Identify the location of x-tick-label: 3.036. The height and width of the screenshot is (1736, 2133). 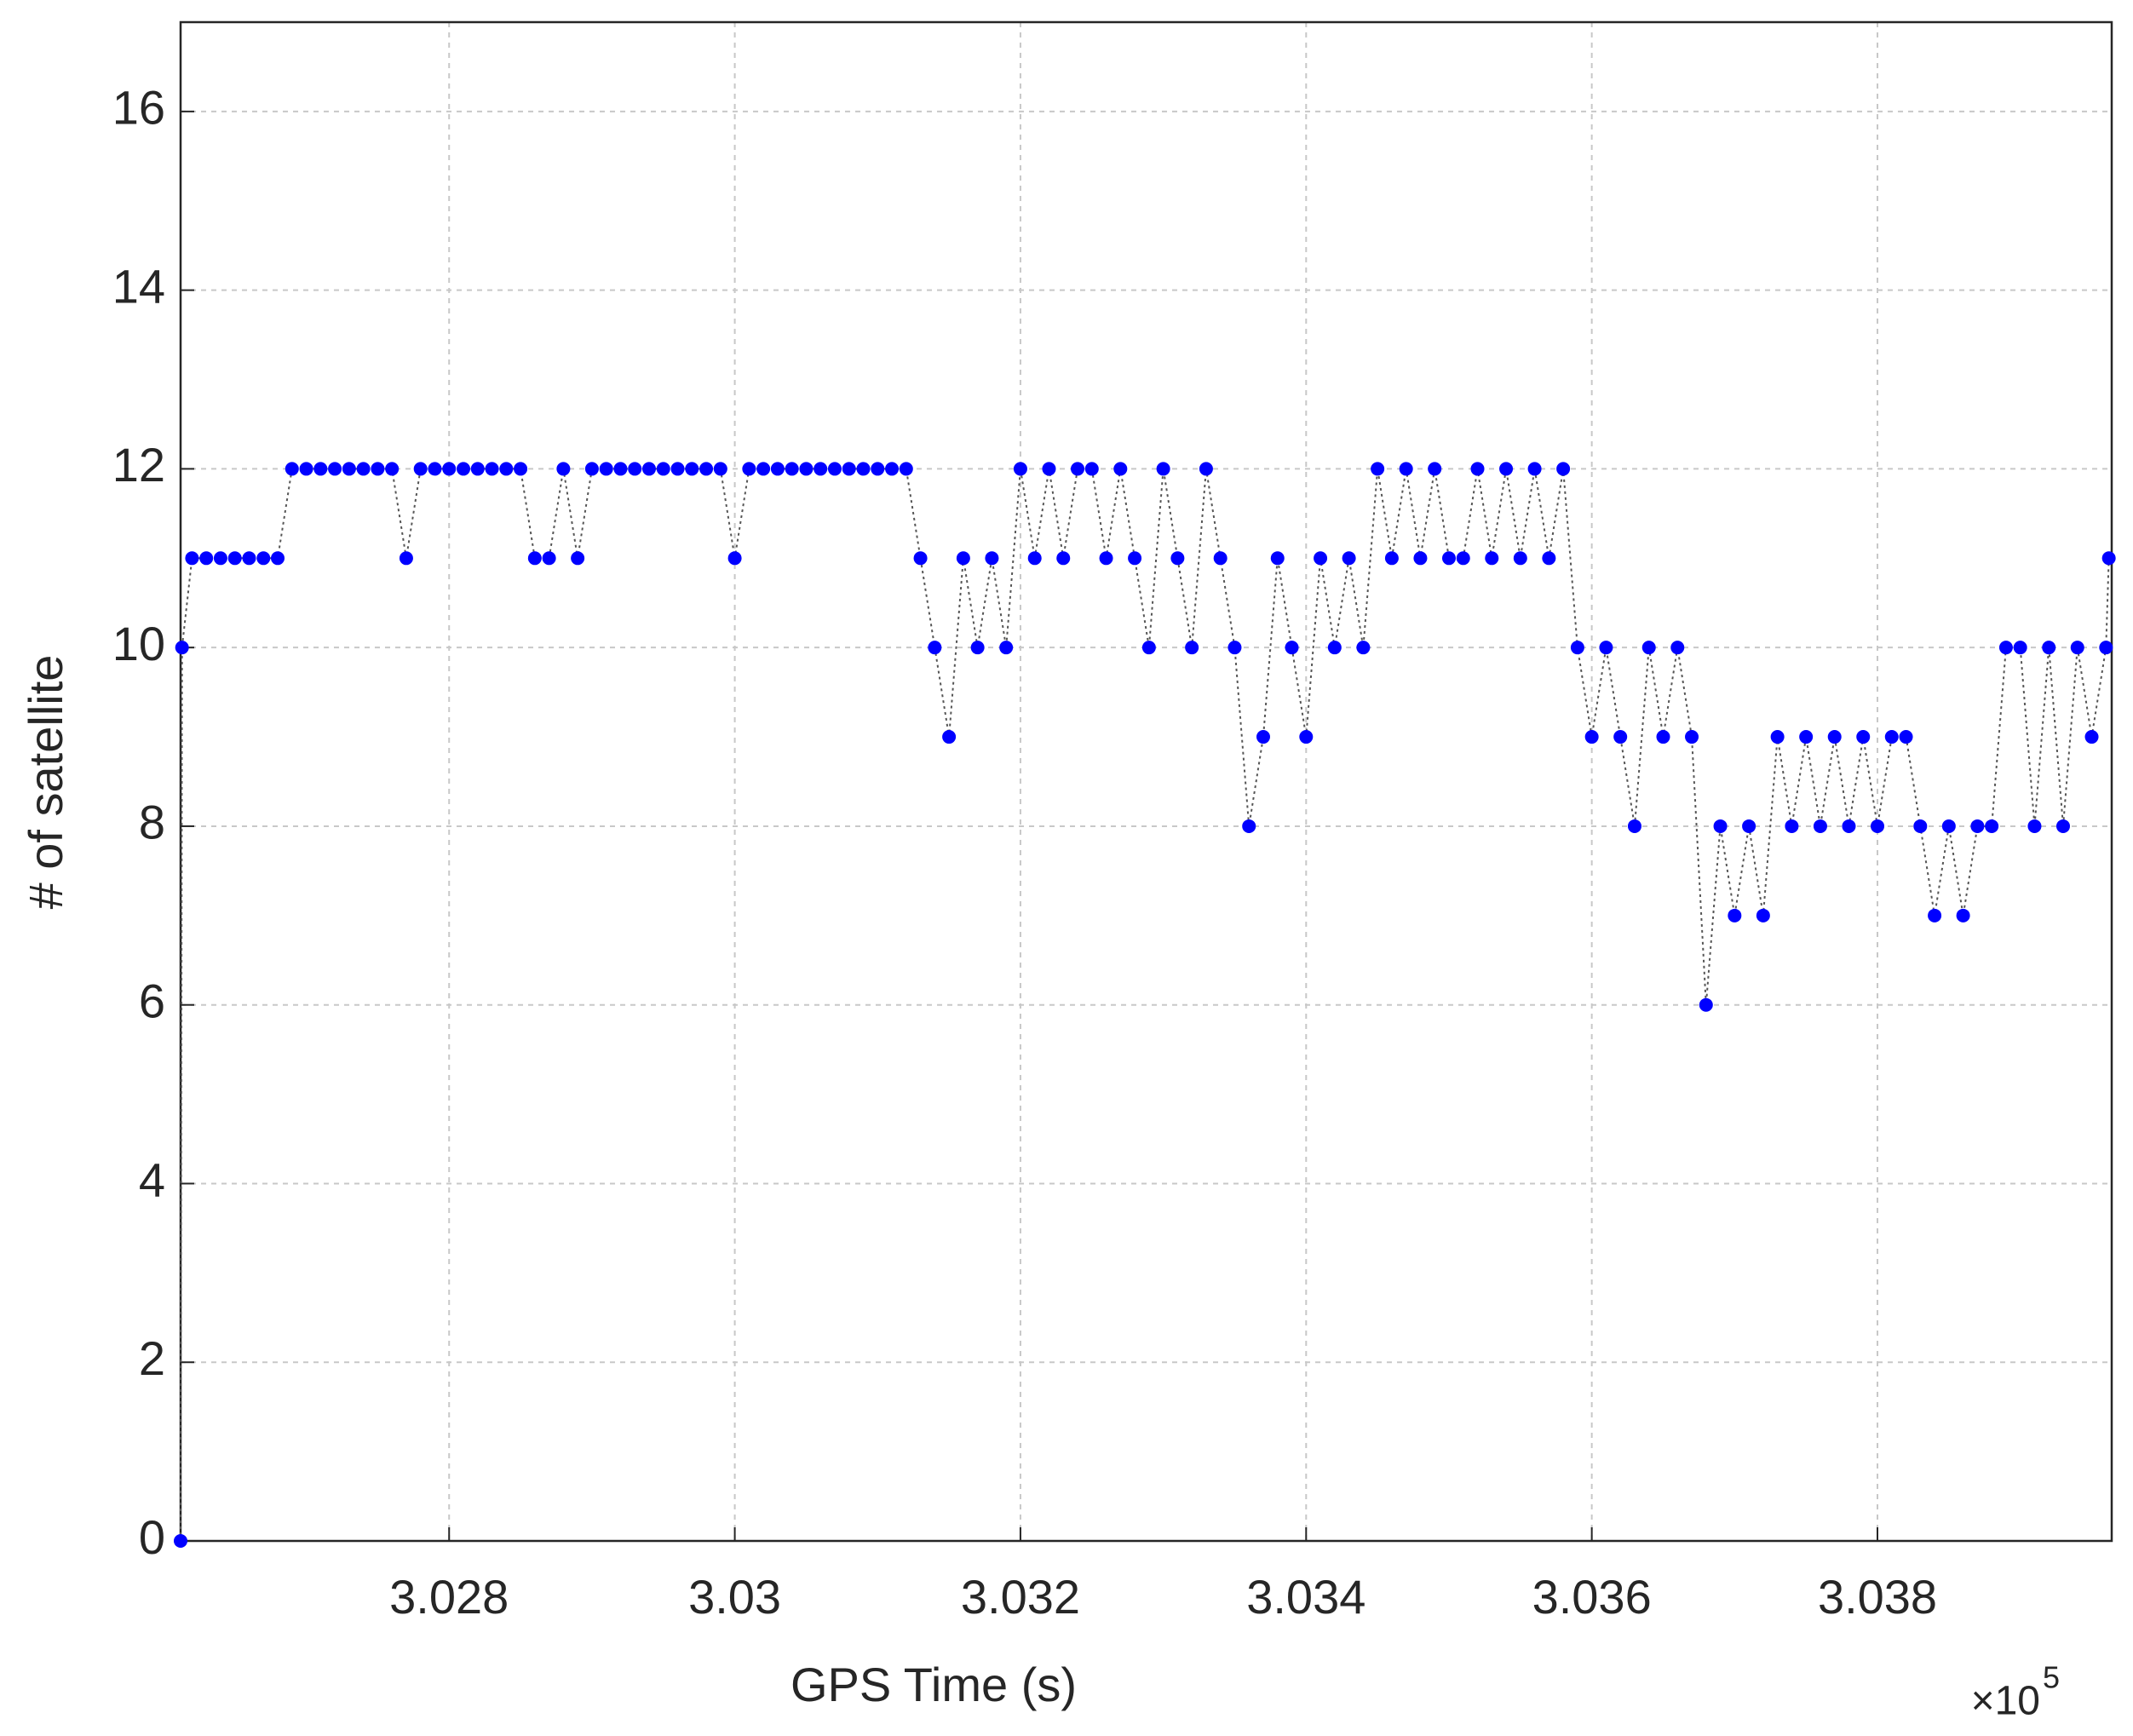
(1592, 1597).